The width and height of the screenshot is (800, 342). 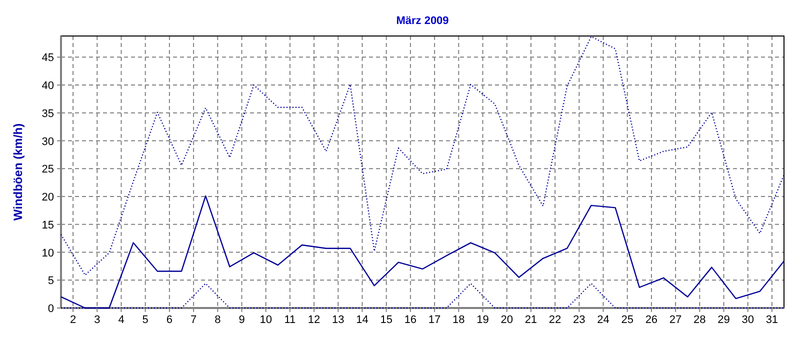 What do you see at coordinates (48, 114) in the screenshot?
I see `y-tick-label: 35` at bounding box center [48, 114].